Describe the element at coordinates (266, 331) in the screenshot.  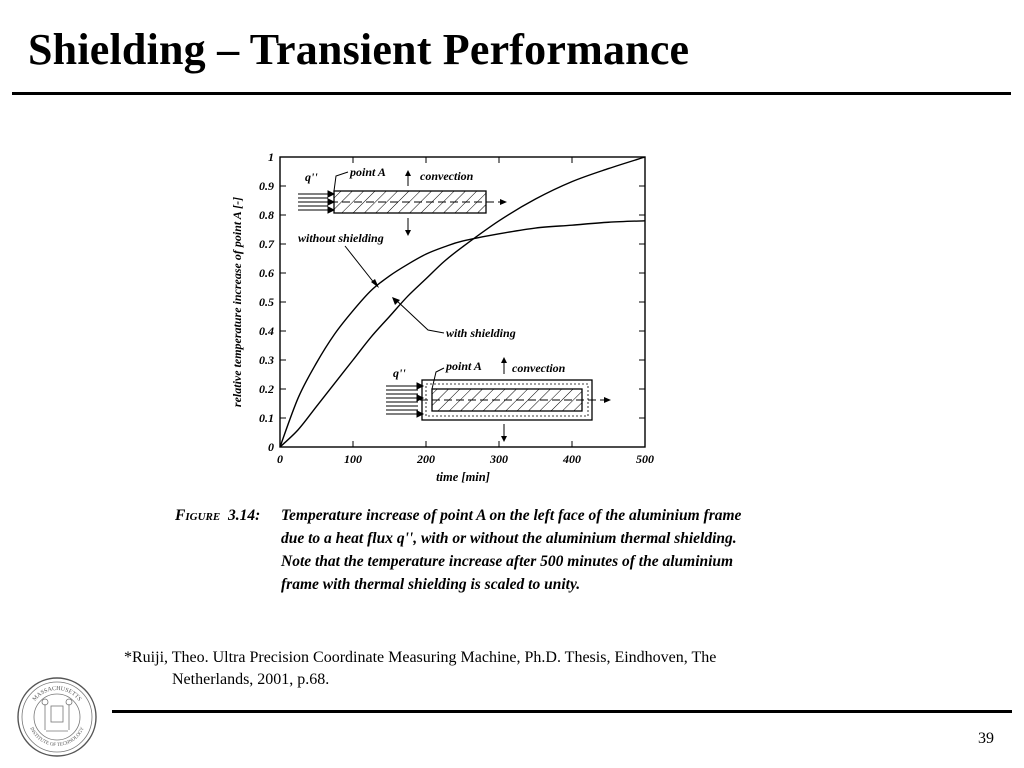
I see `y-tick-label: 0.4` at that location.